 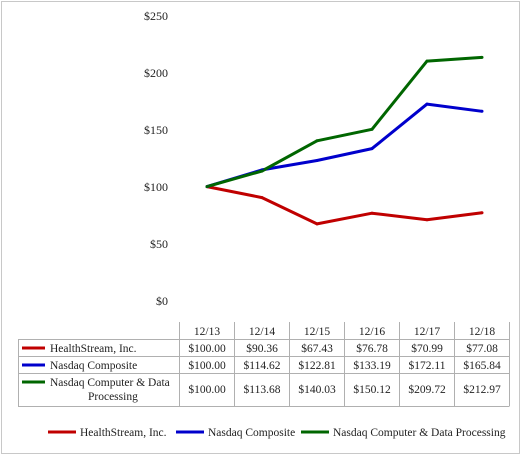 What do you see at coordinates (427, 348) in the screenshot?
I see `data-label: $70.99` at bounding box center [427, 348].